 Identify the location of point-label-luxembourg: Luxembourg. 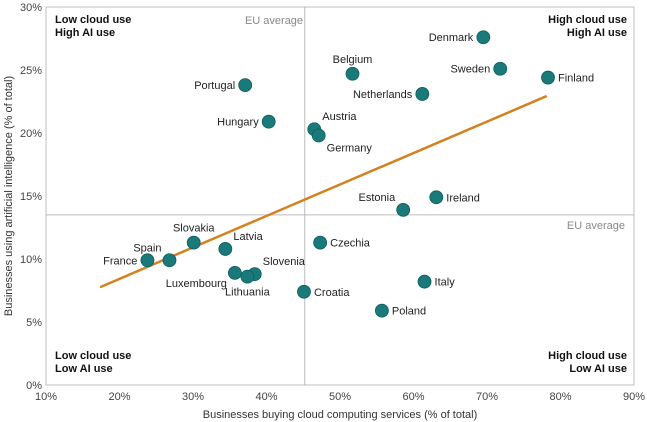
(196, 284).